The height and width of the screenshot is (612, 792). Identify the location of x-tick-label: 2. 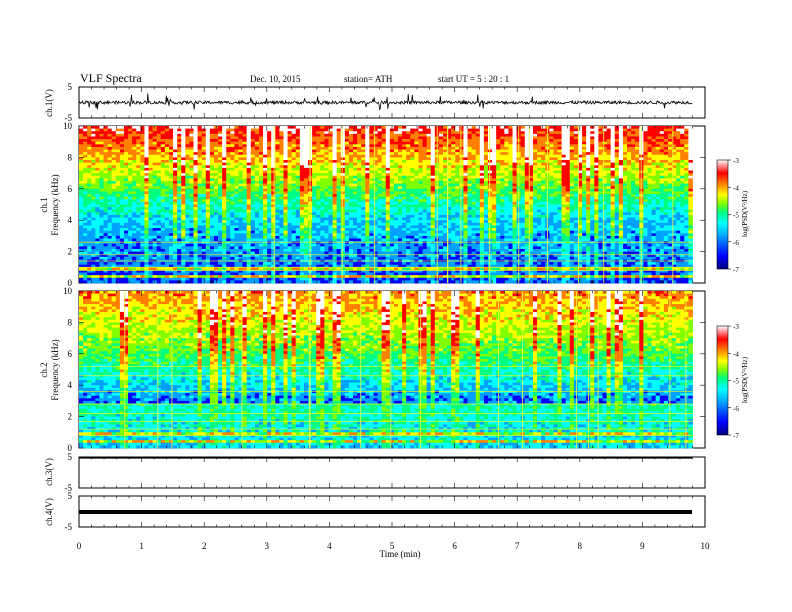
(204, 546).